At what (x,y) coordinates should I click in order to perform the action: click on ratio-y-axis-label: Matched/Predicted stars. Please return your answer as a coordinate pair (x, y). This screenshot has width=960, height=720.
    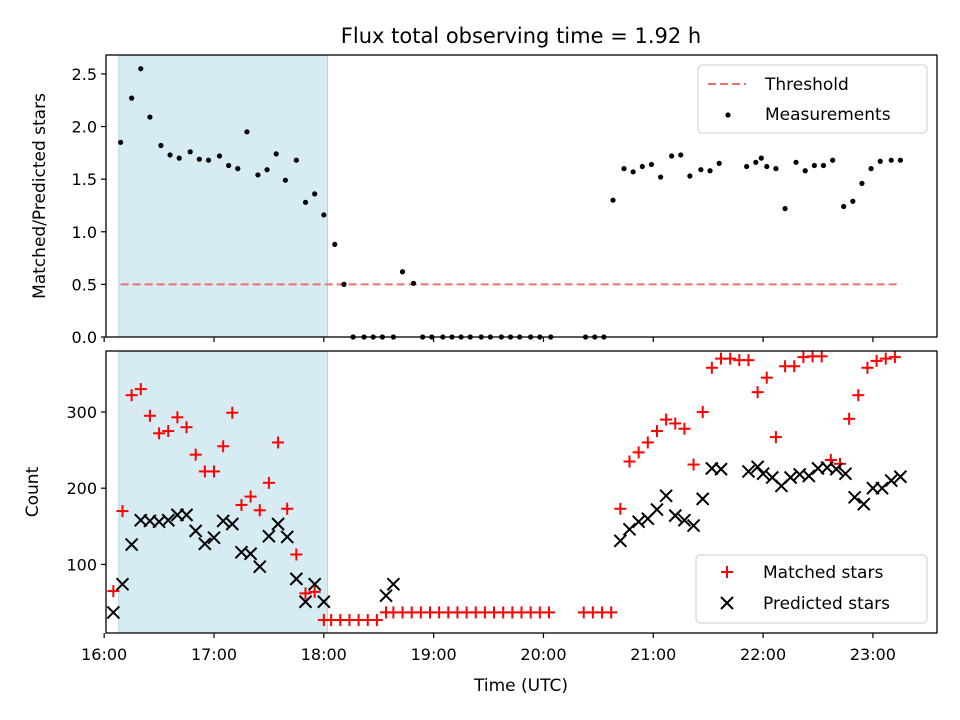
    Looking at the image, I should click on (40, 196).